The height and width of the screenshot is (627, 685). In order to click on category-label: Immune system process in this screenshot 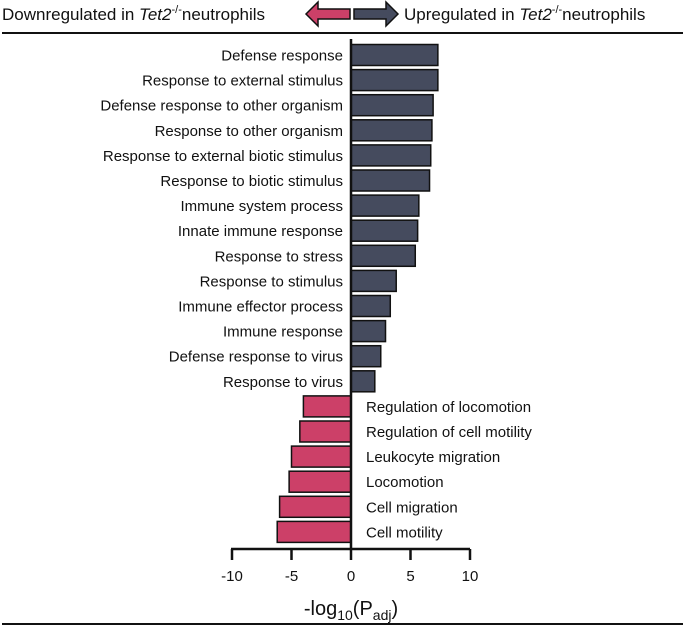, I will do `click(261, 206)`.